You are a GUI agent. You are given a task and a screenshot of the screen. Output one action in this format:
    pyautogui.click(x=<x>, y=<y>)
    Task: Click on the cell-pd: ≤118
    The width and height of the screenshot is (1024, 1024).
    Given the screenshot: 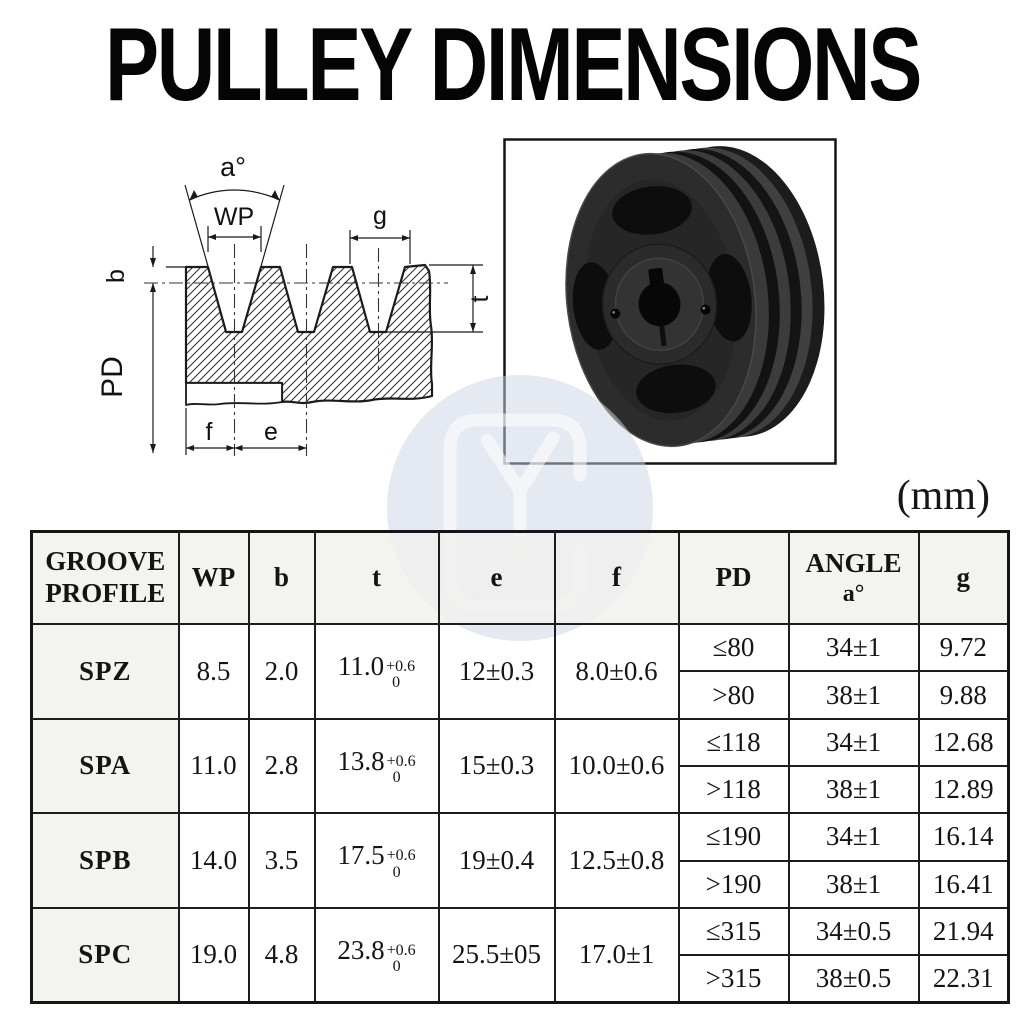 What is the action you would take?
    pyautogui.click(x=733, y=742)
    